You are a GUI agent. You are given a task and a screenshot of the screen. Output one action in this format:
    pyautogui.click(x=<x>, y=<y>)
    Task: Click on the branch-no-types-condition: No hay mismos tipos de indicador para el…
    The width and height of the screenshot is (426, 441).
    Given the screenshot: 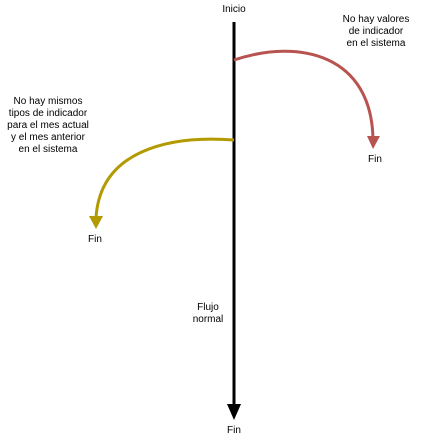 What is the action you would take?
    pyautogui.click(x=48, y=126)
    